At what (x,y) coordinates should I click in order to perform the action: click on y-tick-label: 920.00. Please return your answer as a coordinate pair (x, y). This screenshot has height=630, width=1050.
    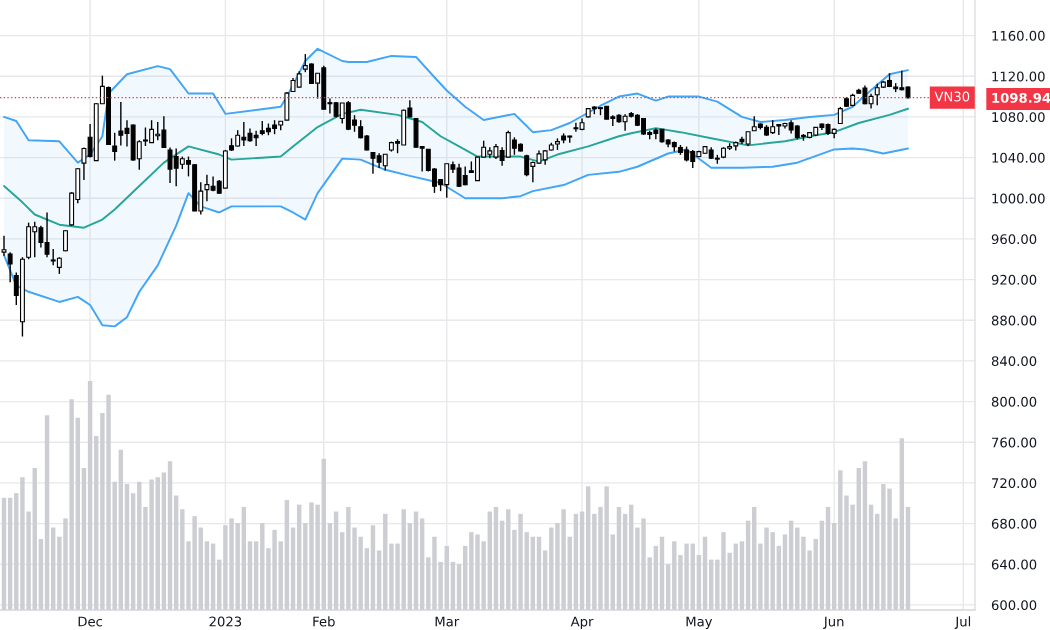
    Looking at the image, I should click on (1014, 279).